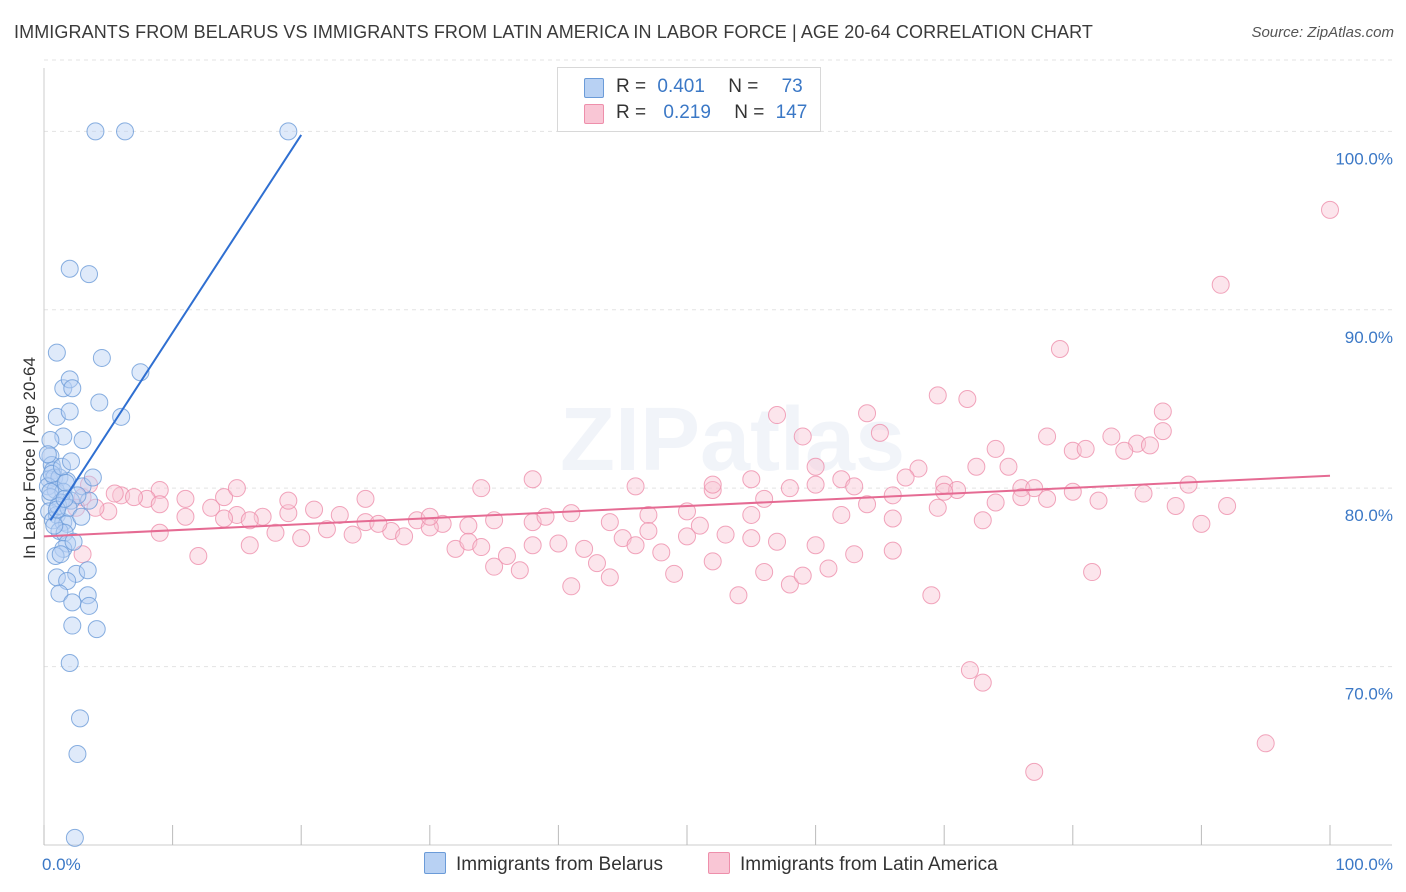  Describe the element at coordinates (594, 114) in the screenshot. I see `latin-swatch` at that location.